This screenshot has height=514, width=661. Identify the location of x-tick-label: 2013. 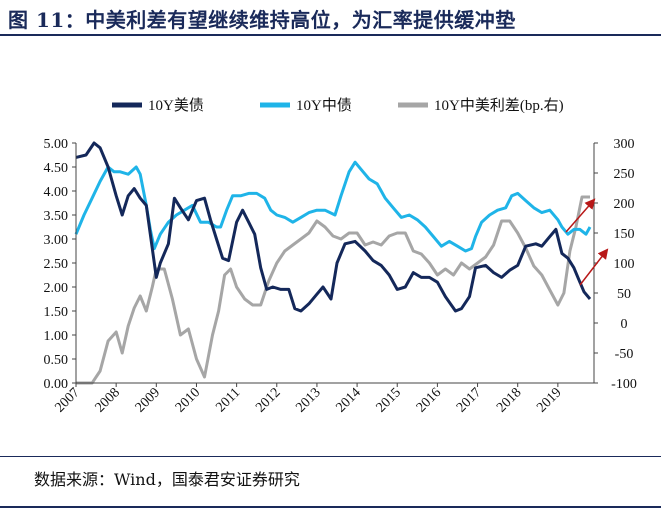
(308, 400).